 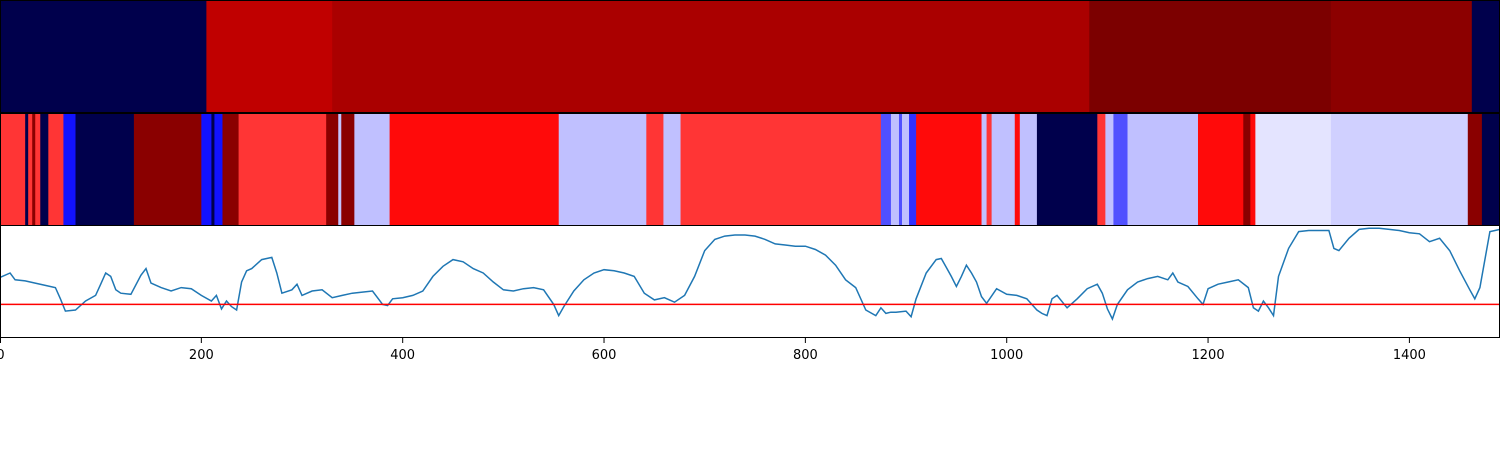 I want to click on x-tick-label: 800, so click(x=805, y=355).